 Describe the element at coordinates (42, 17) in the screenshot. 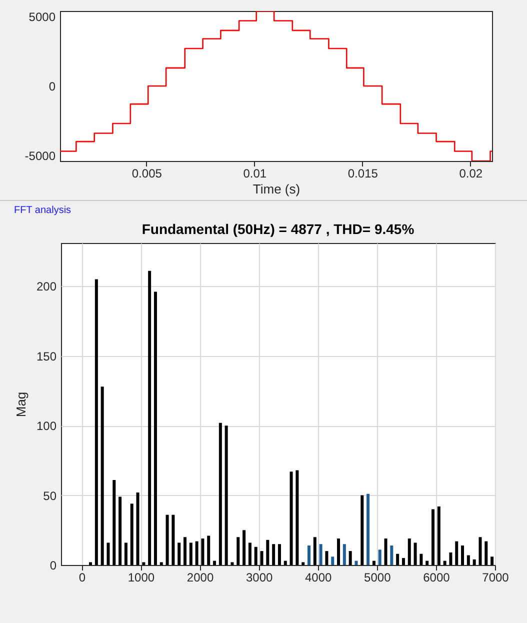

I see `y-tick-label: 5000` at that location.